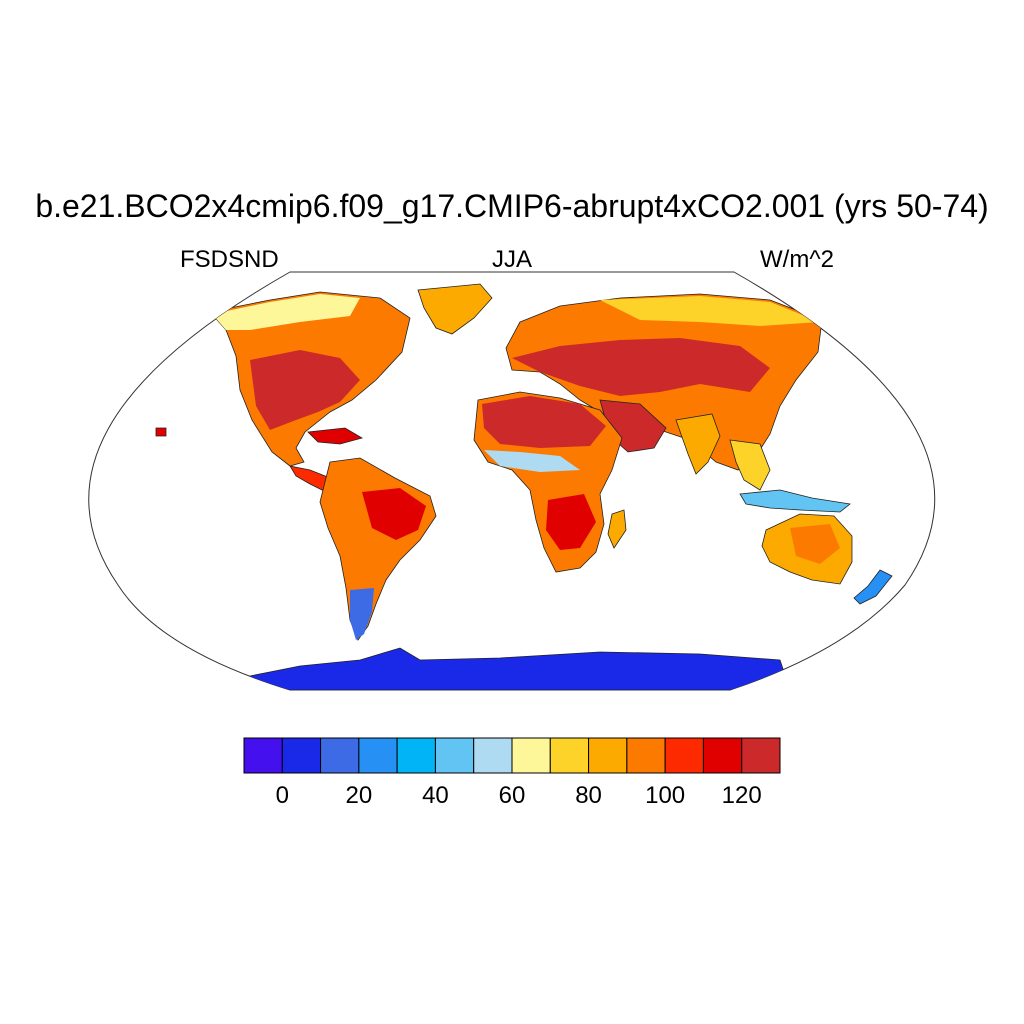  Describe the element at coordinates (873, 587) in the screenshot. I see `new-zealand-land` at that location.